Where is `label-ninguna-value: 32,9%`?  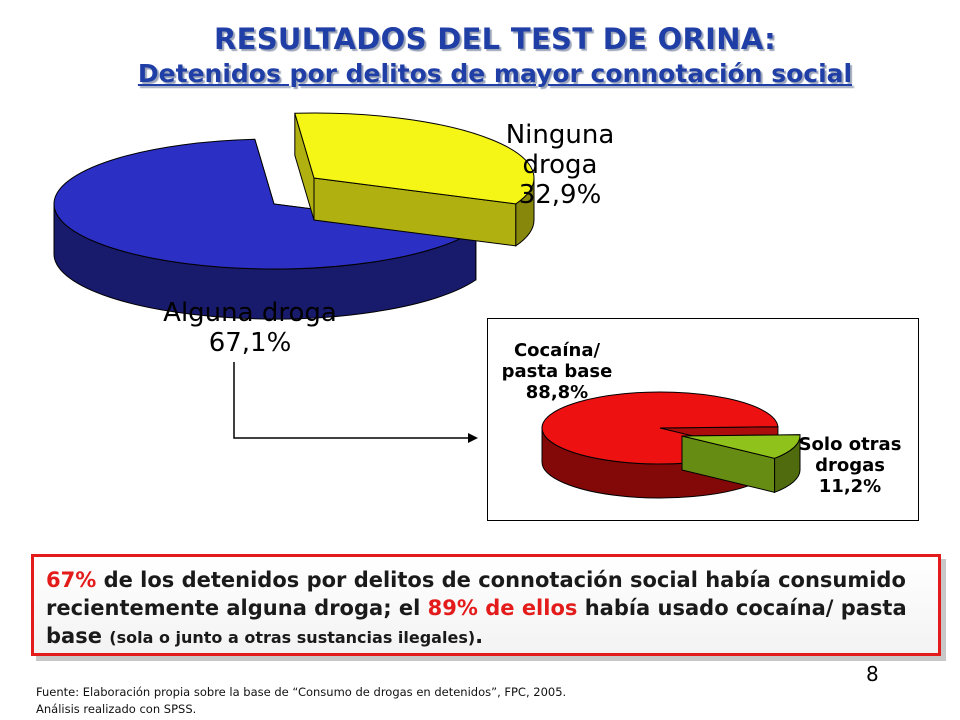 label-ninguna-value: 32,9% is located at coordinates (560, 195).